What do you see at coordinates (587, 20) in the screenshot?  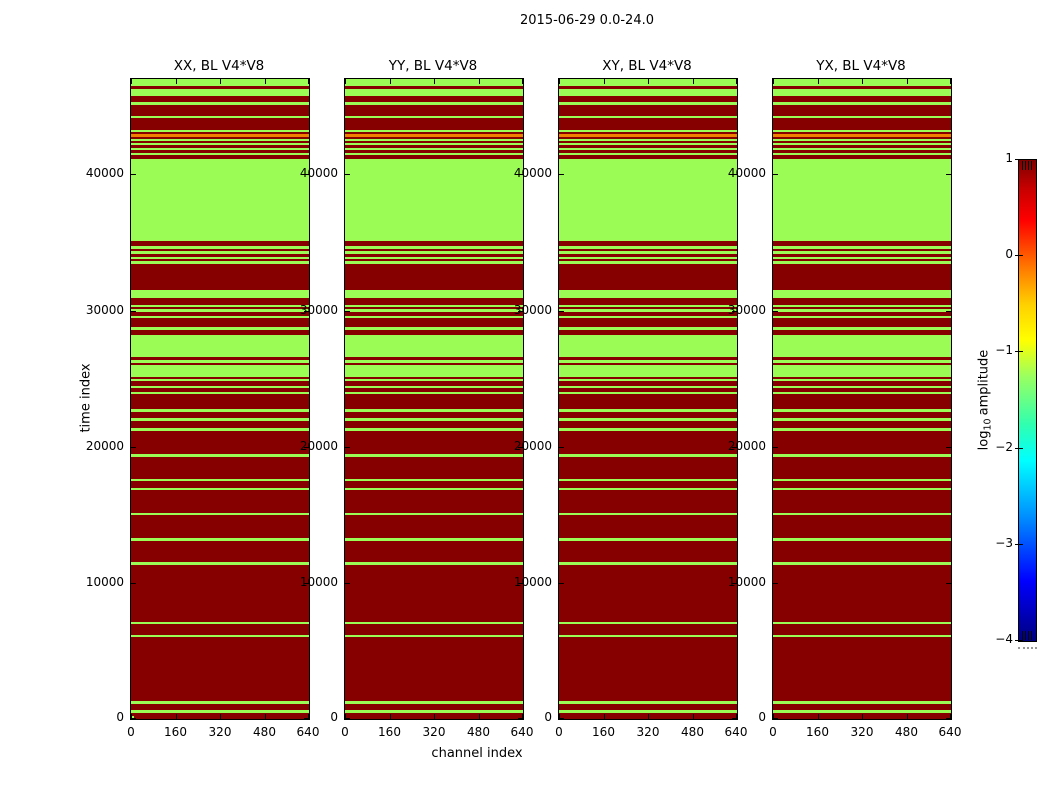 I see `figure-title: 2015-06-29 0.0-24.0` at bounding box center [587, 20].